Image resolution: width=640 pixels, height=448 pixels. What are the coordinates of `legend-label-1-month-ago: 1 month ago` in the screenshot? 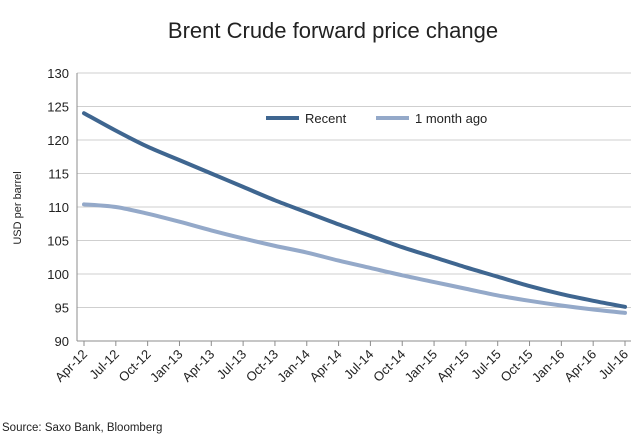 It's located at (451, 118).